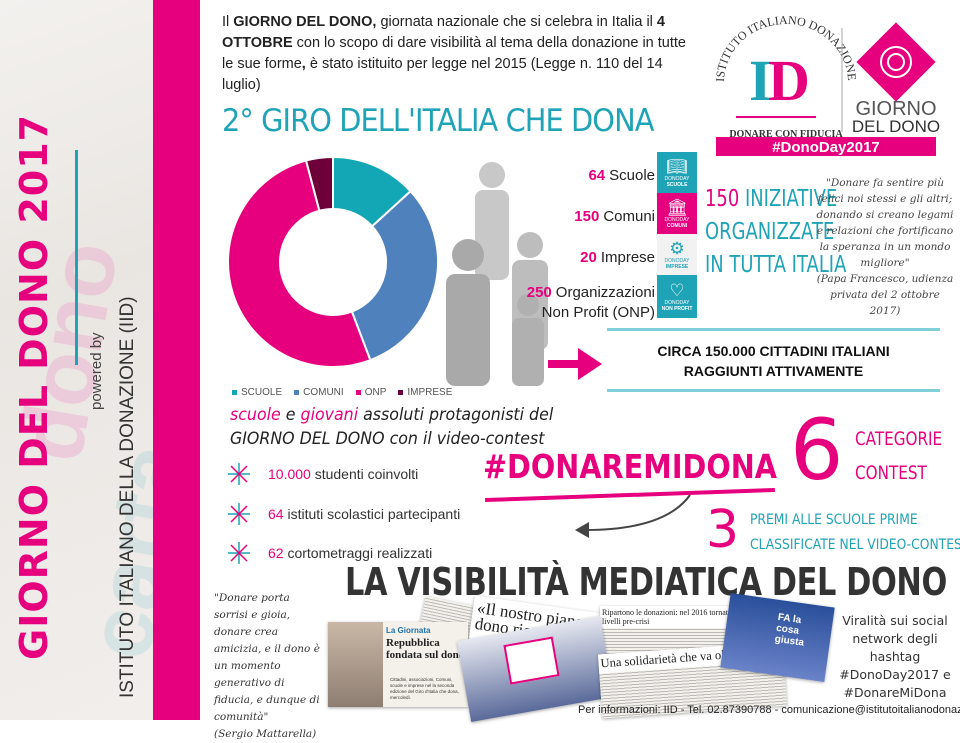 Image resolution: width=960 pixels, height=743 pixels. What do you see at coordinates (777, 637) in the screenshot?
I see `tv-screenshot: FA la cosa giusta` at bounding box center [777, 637].